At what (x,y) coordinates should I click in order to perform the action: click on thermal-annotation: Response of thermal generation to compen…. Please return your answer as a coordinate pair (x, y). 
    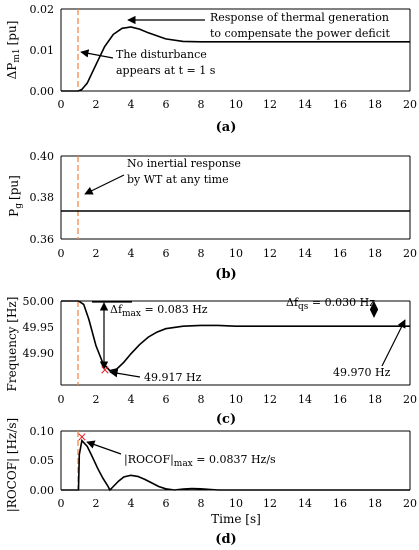
    Looking at the image, I should click on (258, 25).